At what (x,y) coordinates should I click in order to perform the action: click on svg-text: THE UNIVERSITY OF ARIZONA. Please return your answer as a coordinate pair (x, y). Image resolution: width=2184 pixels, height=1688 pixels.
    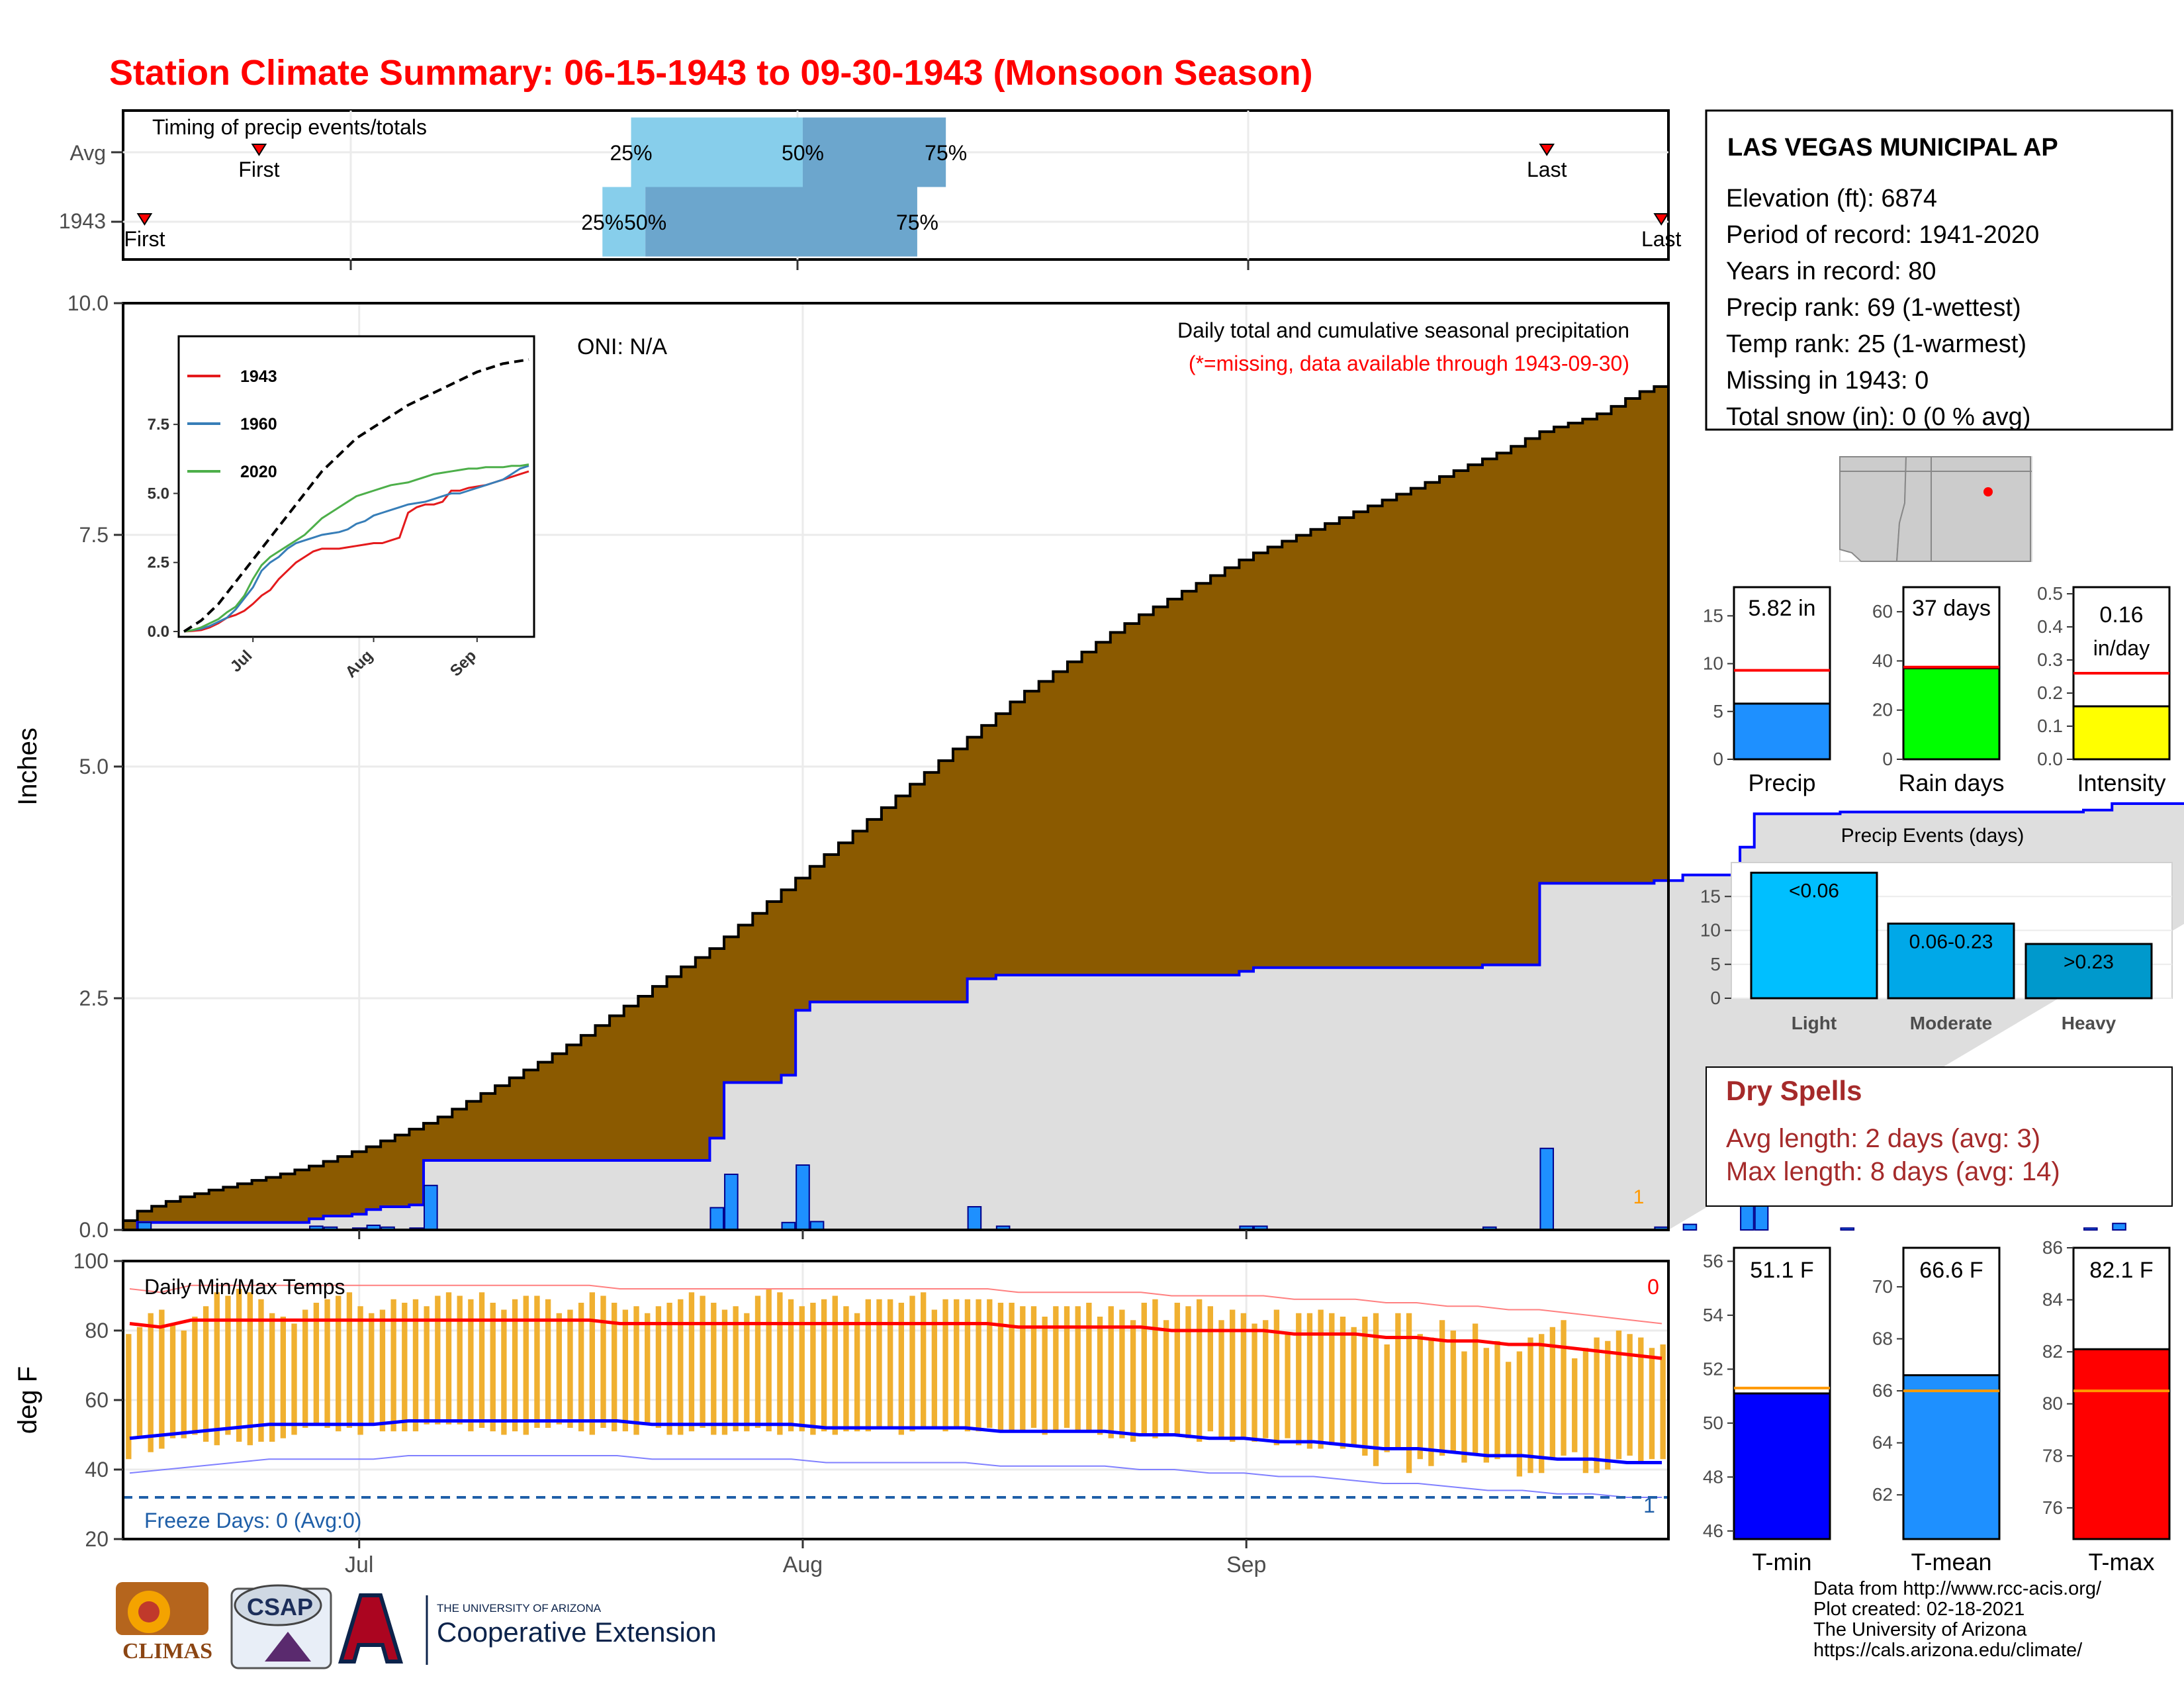
    Looking at the image, I should click on (519, 1608).